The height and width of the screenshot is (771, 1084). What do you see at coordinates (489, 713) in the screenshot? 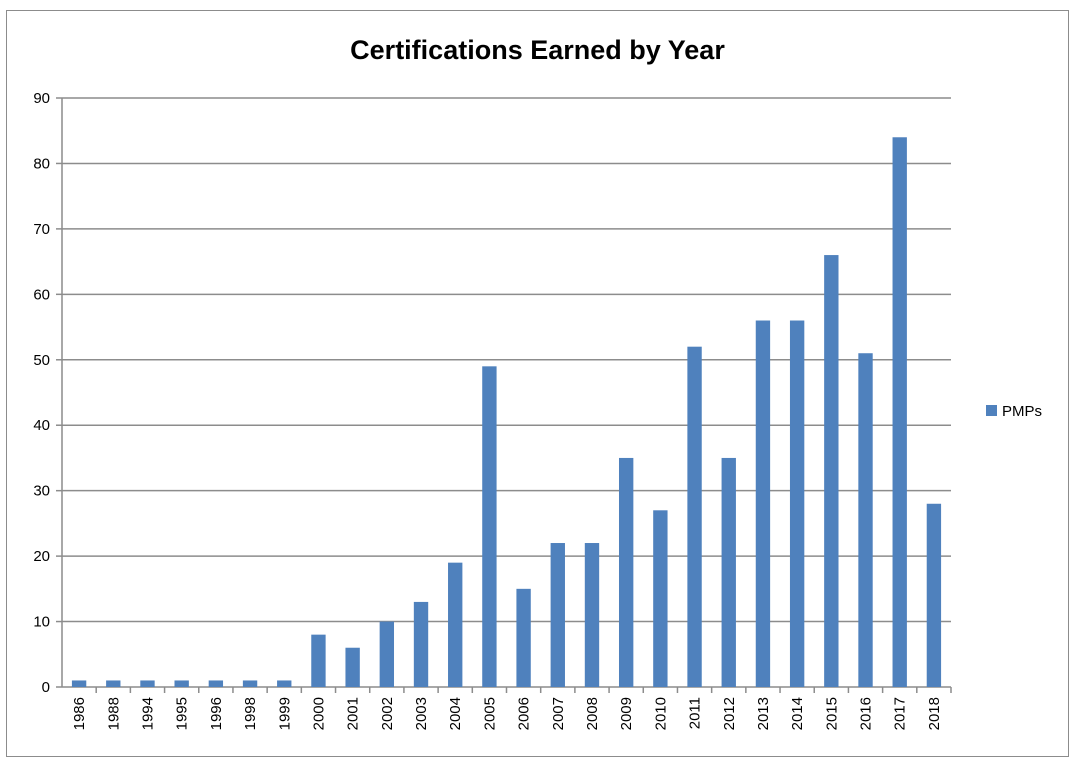
I see `x-tick-label: 2005` at bounding box center [489, 713].